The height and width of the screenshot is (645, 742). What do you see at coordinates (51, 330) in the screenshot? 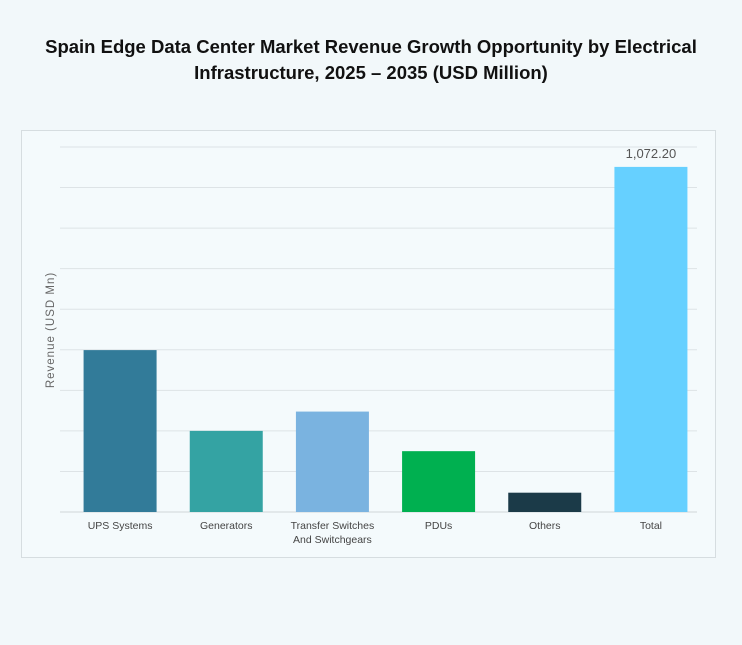
I see `y-axis-label: Revenue (USD Mn)` at bounding box center [51, 330].